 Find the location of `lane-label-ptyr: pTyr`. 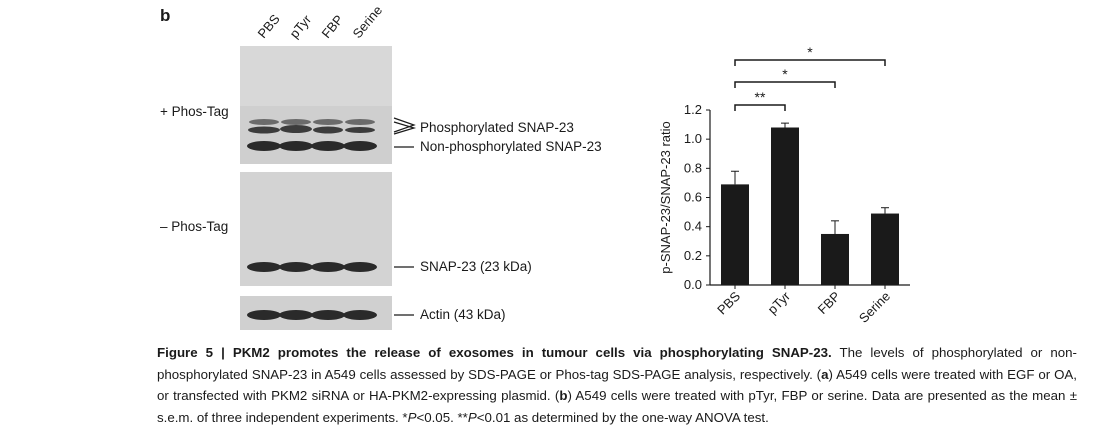

lane-label-ptyr: pTyr is located at coordinates (300, 26).